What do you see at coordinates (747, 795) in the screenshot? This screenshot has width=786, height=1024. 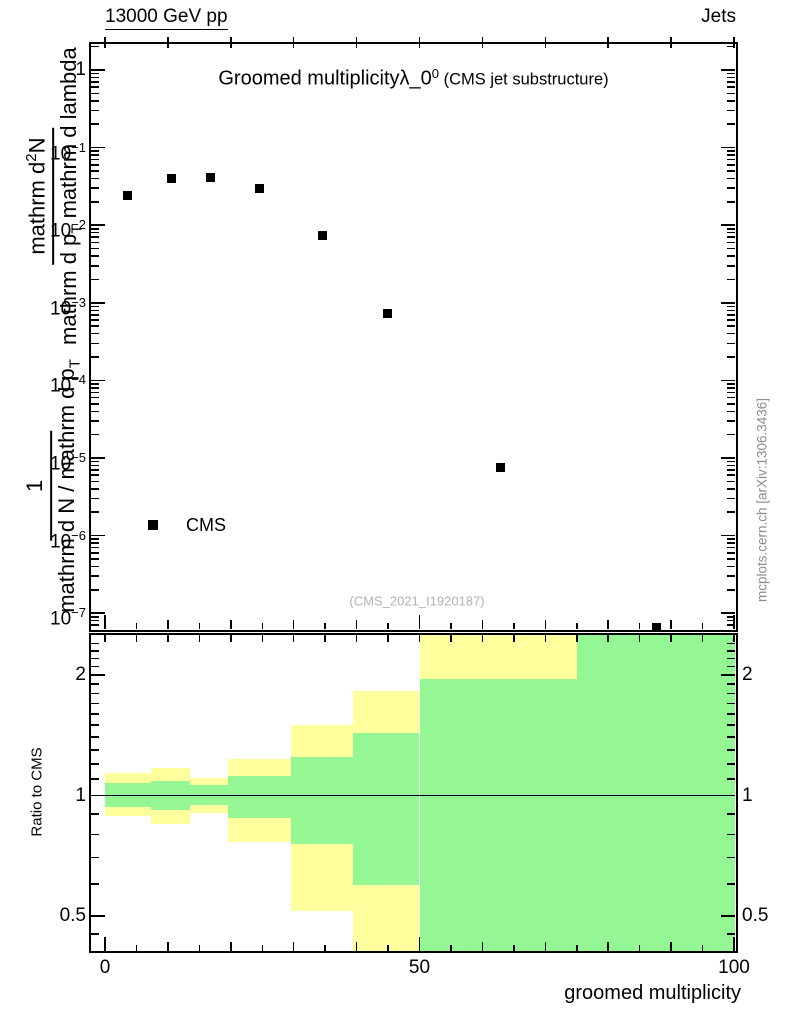 I see `ratio-y-tick-label-right: 1` at bounding box center [747, 795].